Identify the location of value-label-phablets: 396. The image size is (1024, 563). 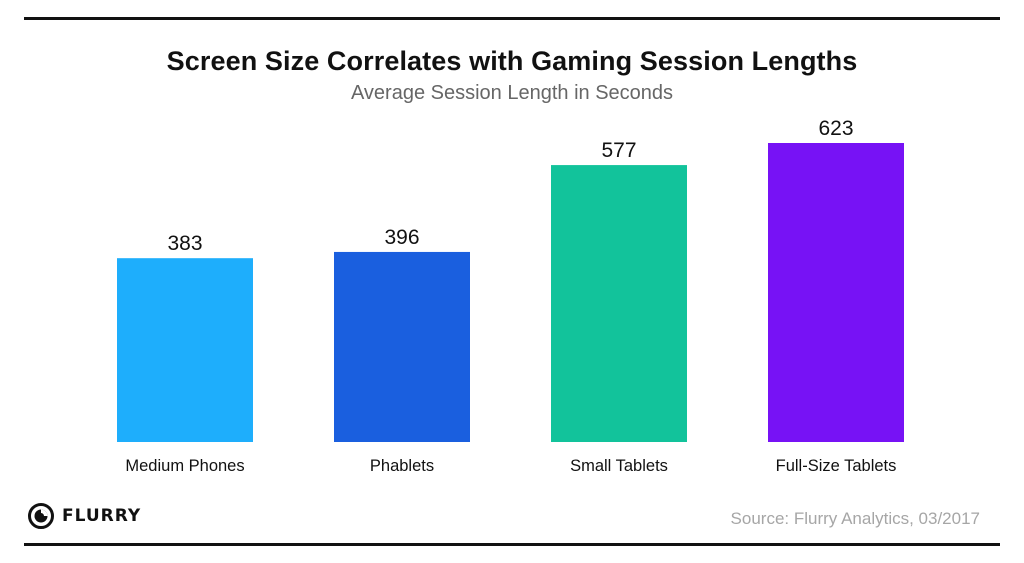
(401, 237).